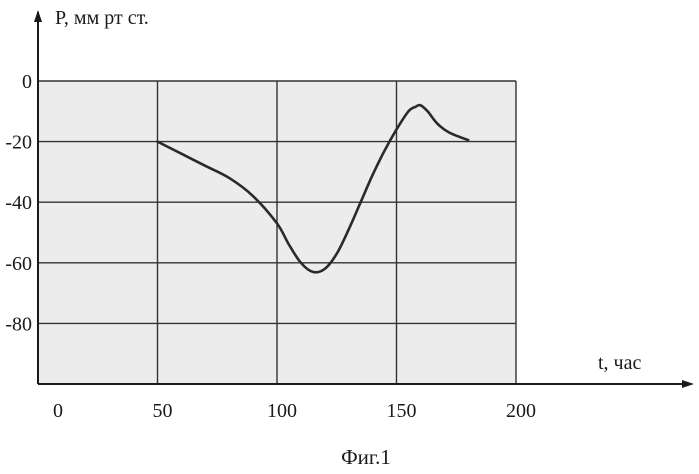 Image resolution: width=699 pixels, height=474 pixels. What do you see at coordinates (521, 411) in the screenshot?
I see `x-tick-label: 200` at bounding box center [521, 411].